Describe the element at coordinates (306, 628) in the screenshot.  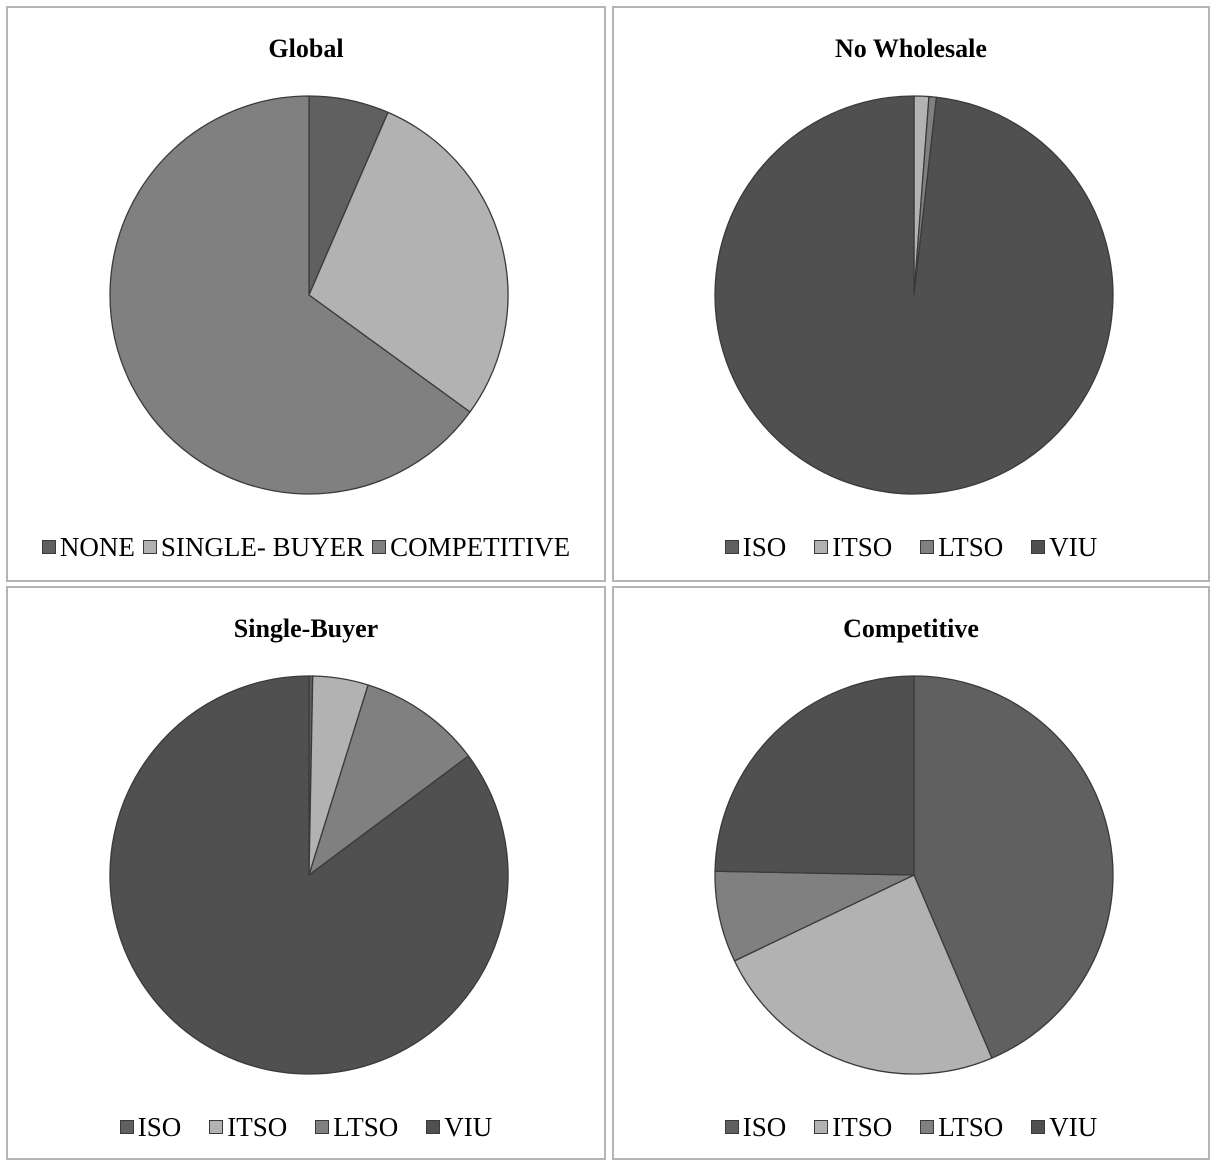
I see `chart-title: Single-Buyer` at that location.